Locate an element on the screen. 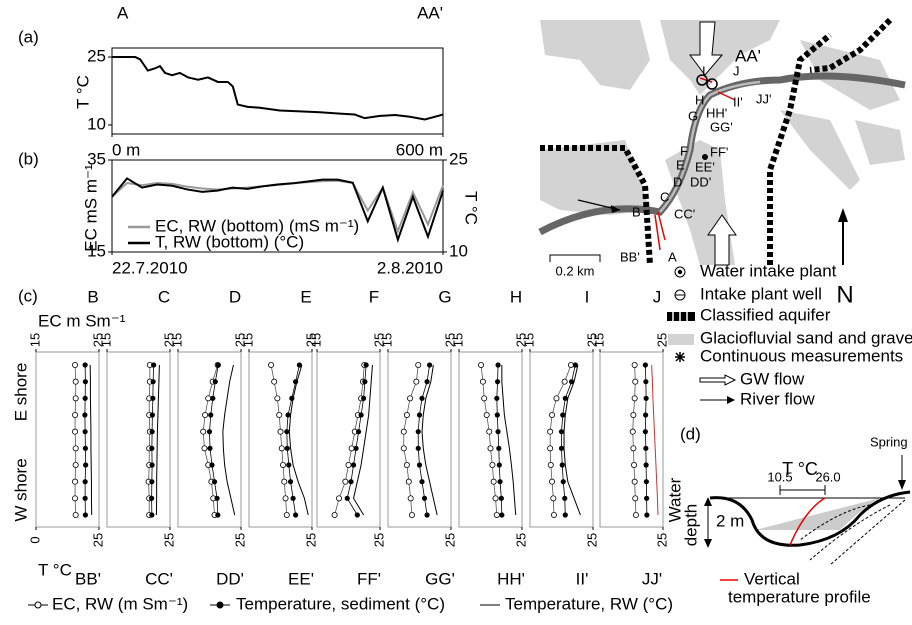 The width and height of the screenshot is (912, 625). axis-label: W shore is located at coordinates (20, 489).